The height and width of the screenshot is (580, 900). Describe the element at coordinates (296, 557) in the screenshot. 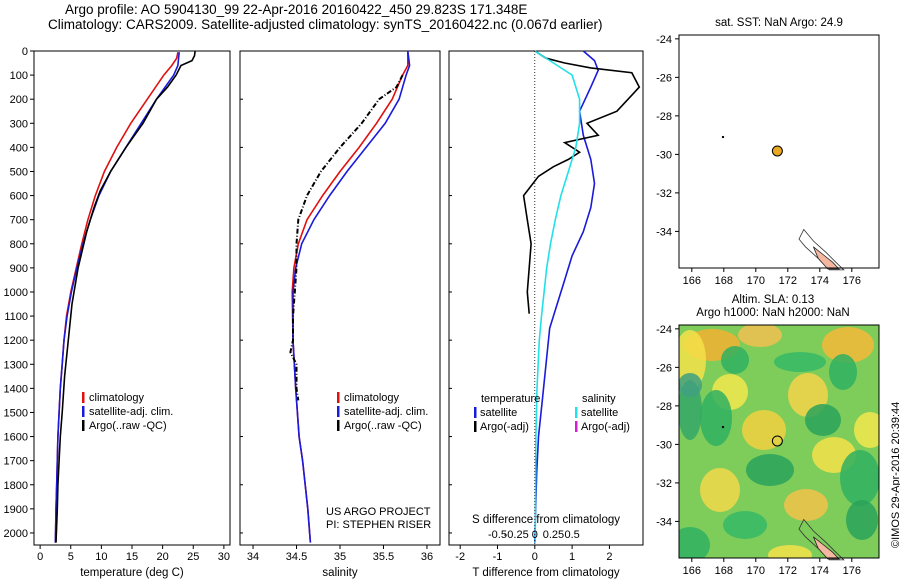

I see `x-tick-label: 34.5` at that location.